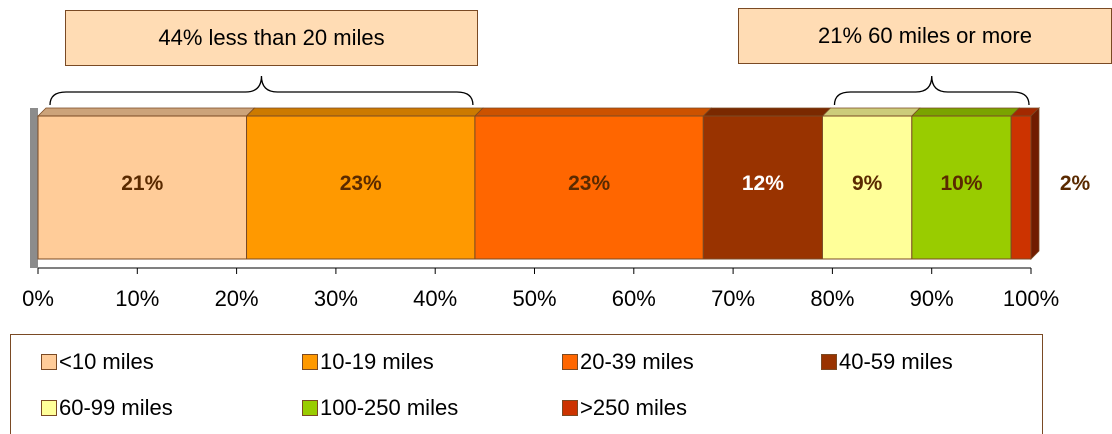  I want to click on legend-item: >250 miles, so click(624, 408).